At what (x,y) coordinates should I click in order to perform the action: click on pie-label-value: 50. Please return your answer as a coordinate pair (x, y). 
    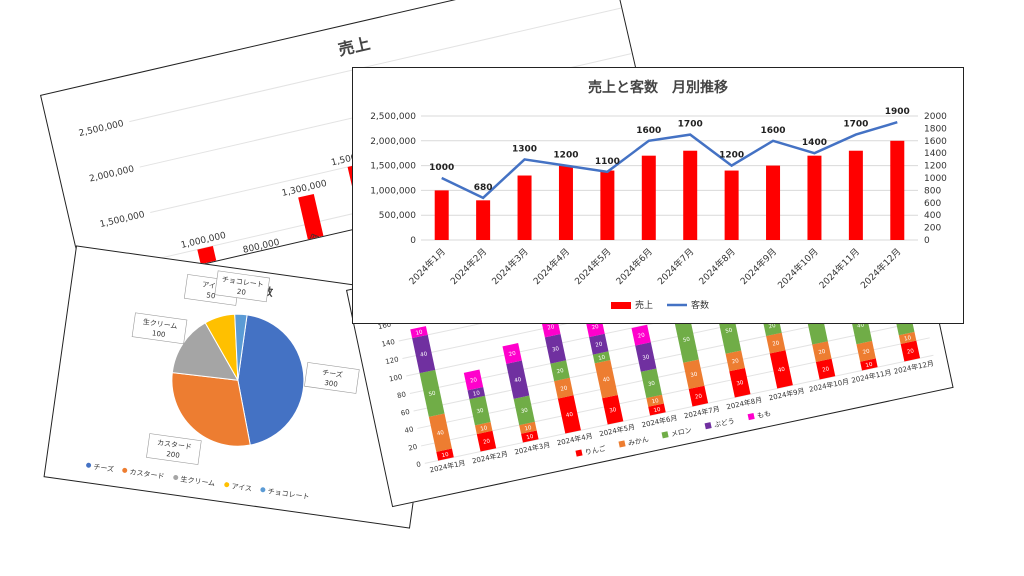
    Looking at the image, I should click on (211, 295).